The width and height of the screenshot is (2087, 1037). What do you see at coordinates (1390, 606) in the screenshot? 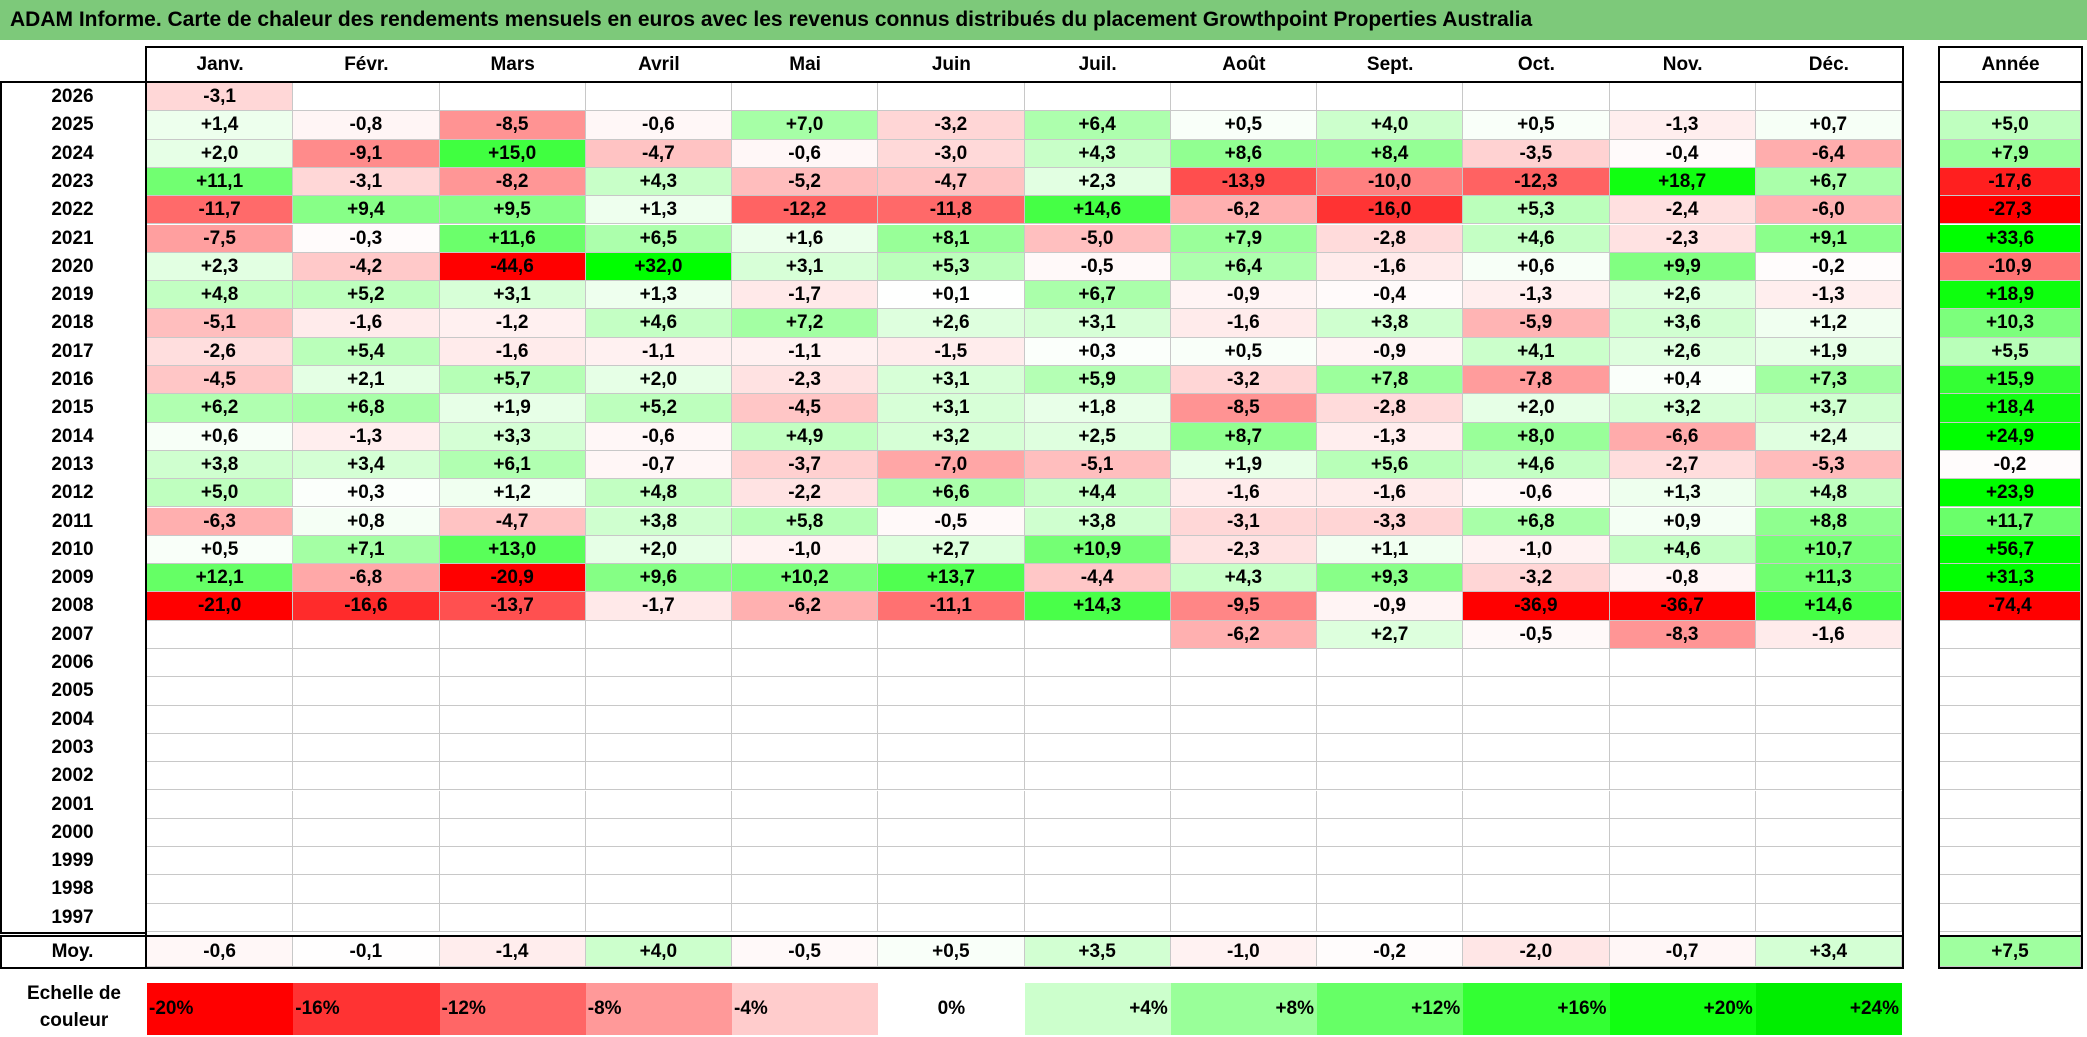
I see `heatmap-cell: -0,9` at bounding box center [1390, 606].